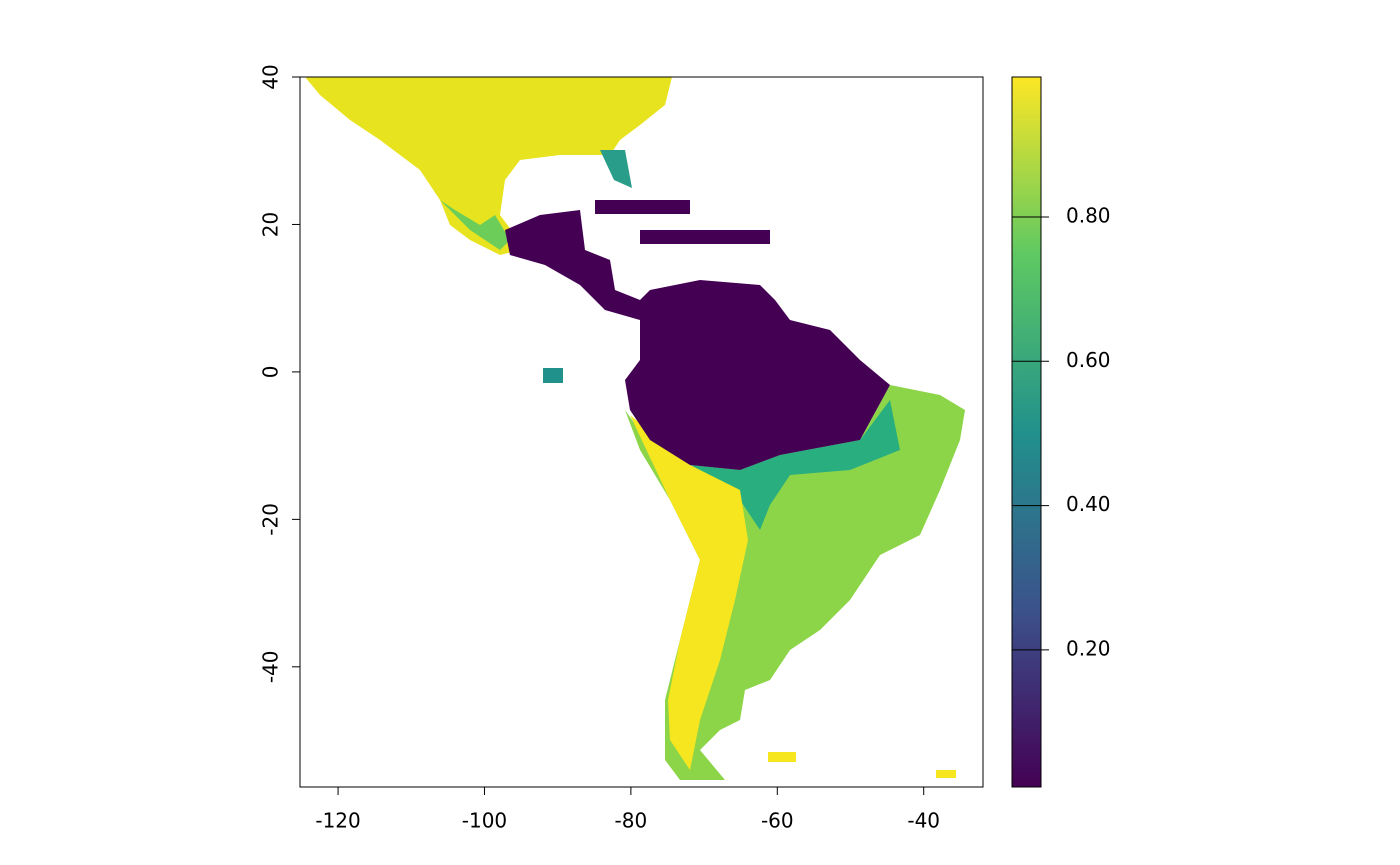  I want to click on colorbar-tick-label: 0.60, so click(1088, 360).